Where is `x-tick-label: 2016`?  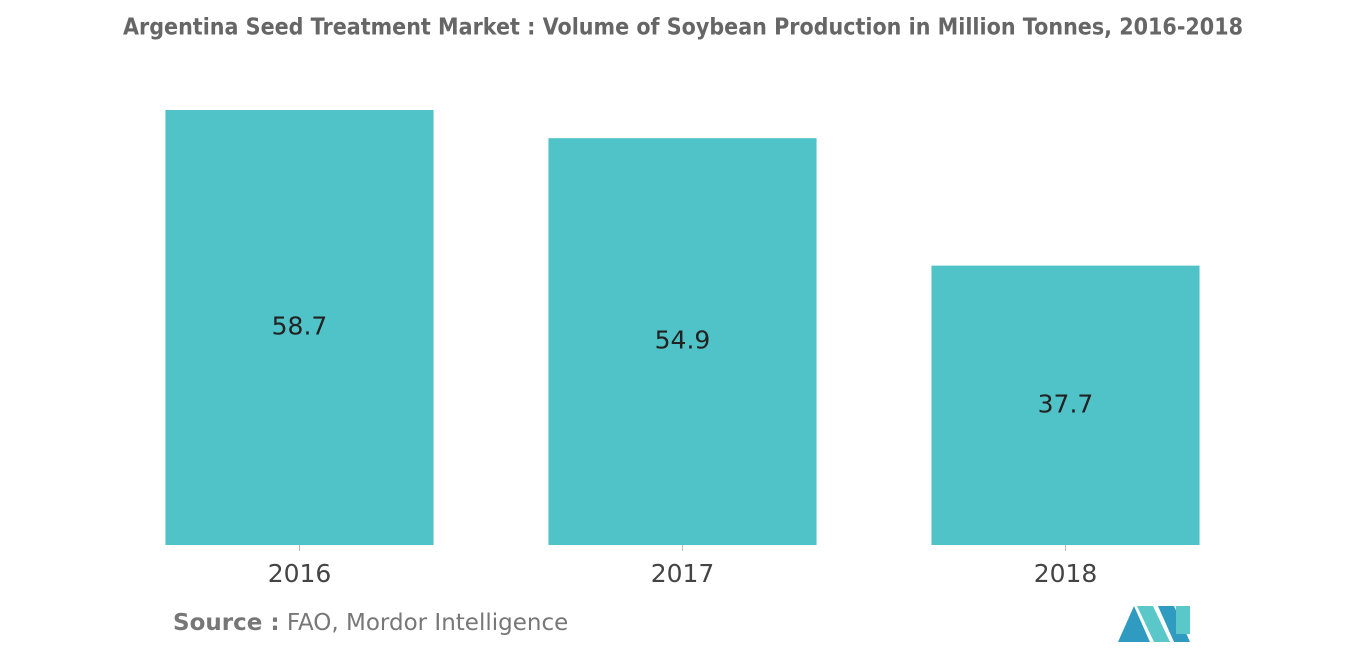
x-tick-label: 2016 is located at coordinates (300, 573).